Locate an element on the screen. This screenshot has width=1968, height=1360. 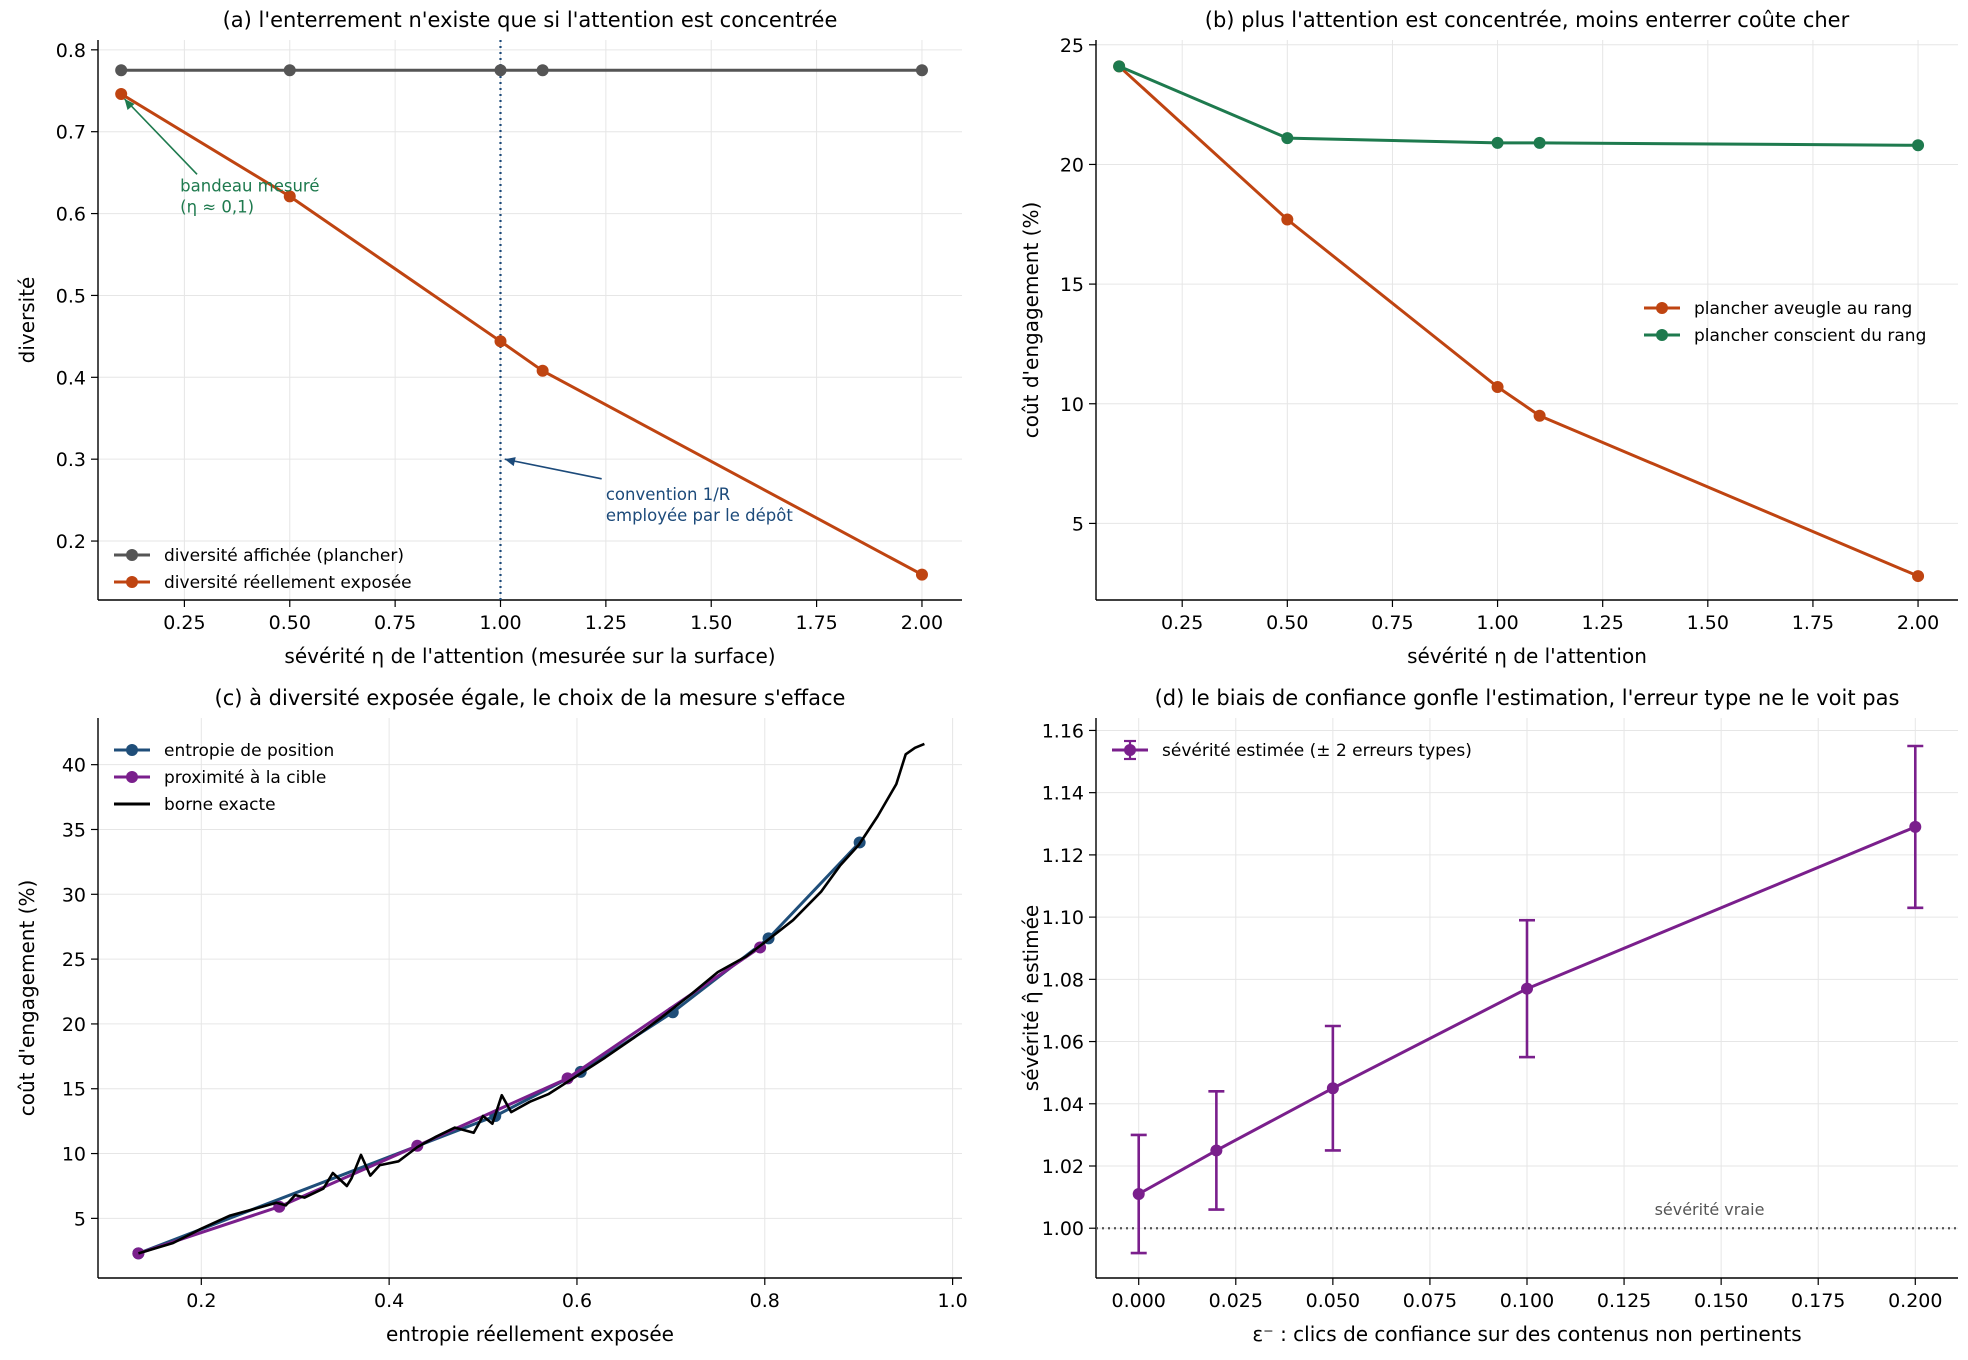
reference-hline-label: sévérité vraie is located at coordinates (1710, 1209).